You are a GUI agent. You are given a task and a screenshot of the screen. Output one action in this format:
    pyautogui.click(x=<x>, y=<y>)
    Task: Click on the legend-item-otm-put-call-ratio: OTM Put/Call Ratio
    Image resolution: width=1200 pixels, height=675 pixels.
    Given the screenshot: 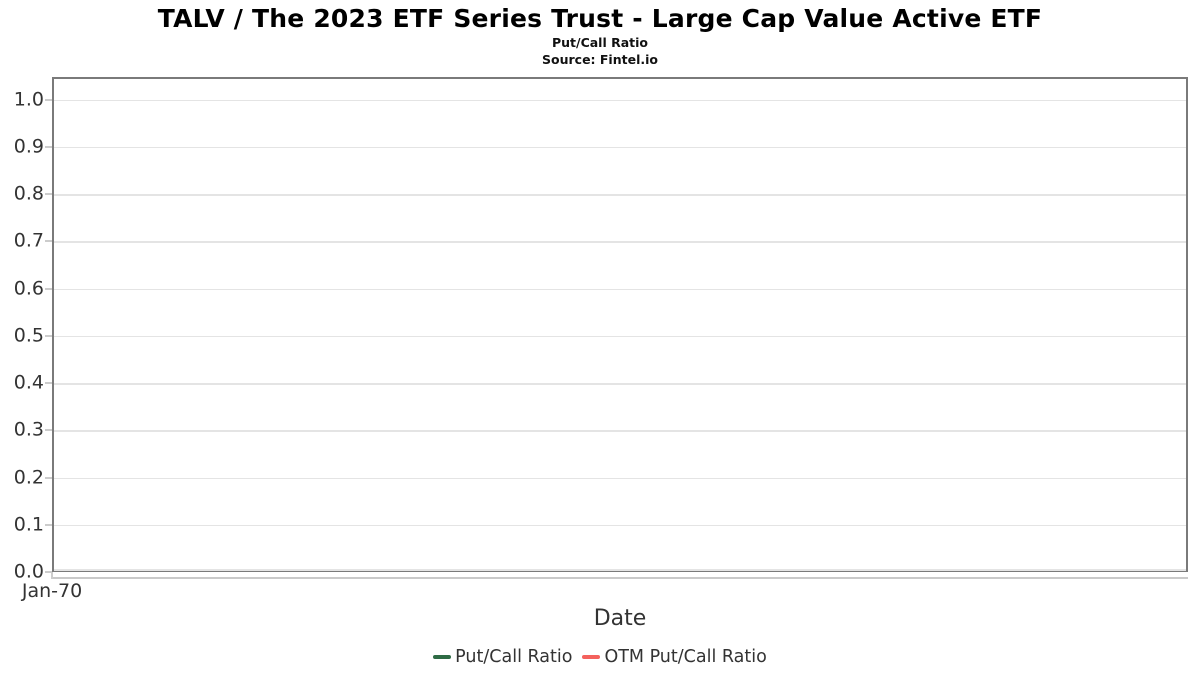 What is the action you would take?
    pyautogui.click(x=674, y=657)
    